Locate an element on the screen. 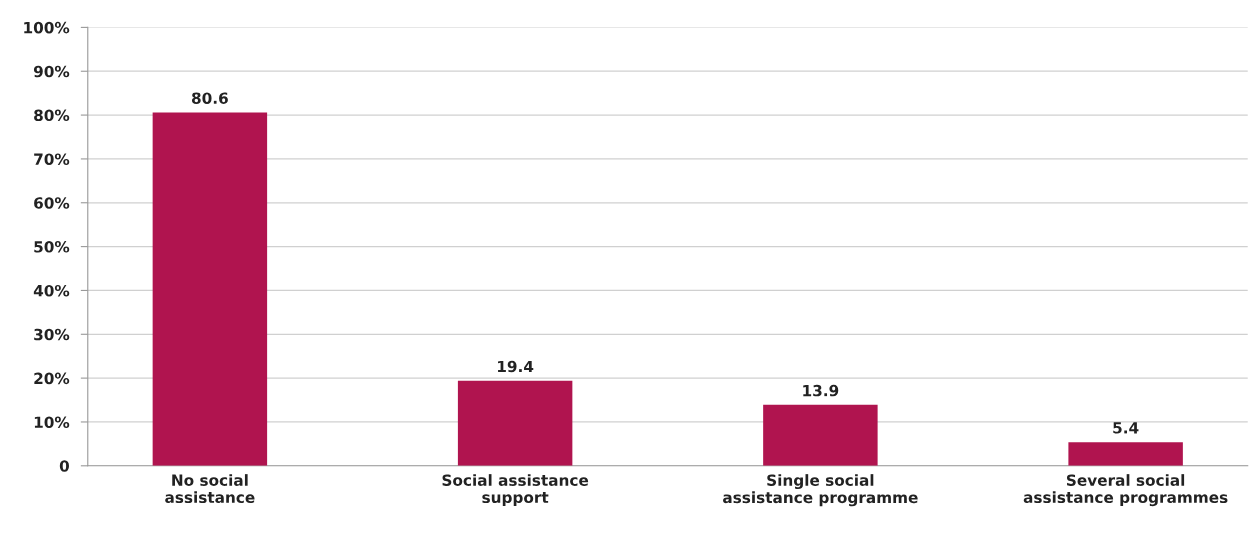 The width and height of the screenshot is (1254, 548). data-label: 80.6 is located at coordinates (209, 98).